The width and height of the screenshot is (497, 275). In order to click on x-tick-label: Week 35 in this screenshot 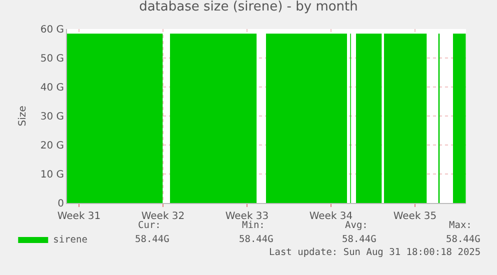, I will do `click(415, 216)`.